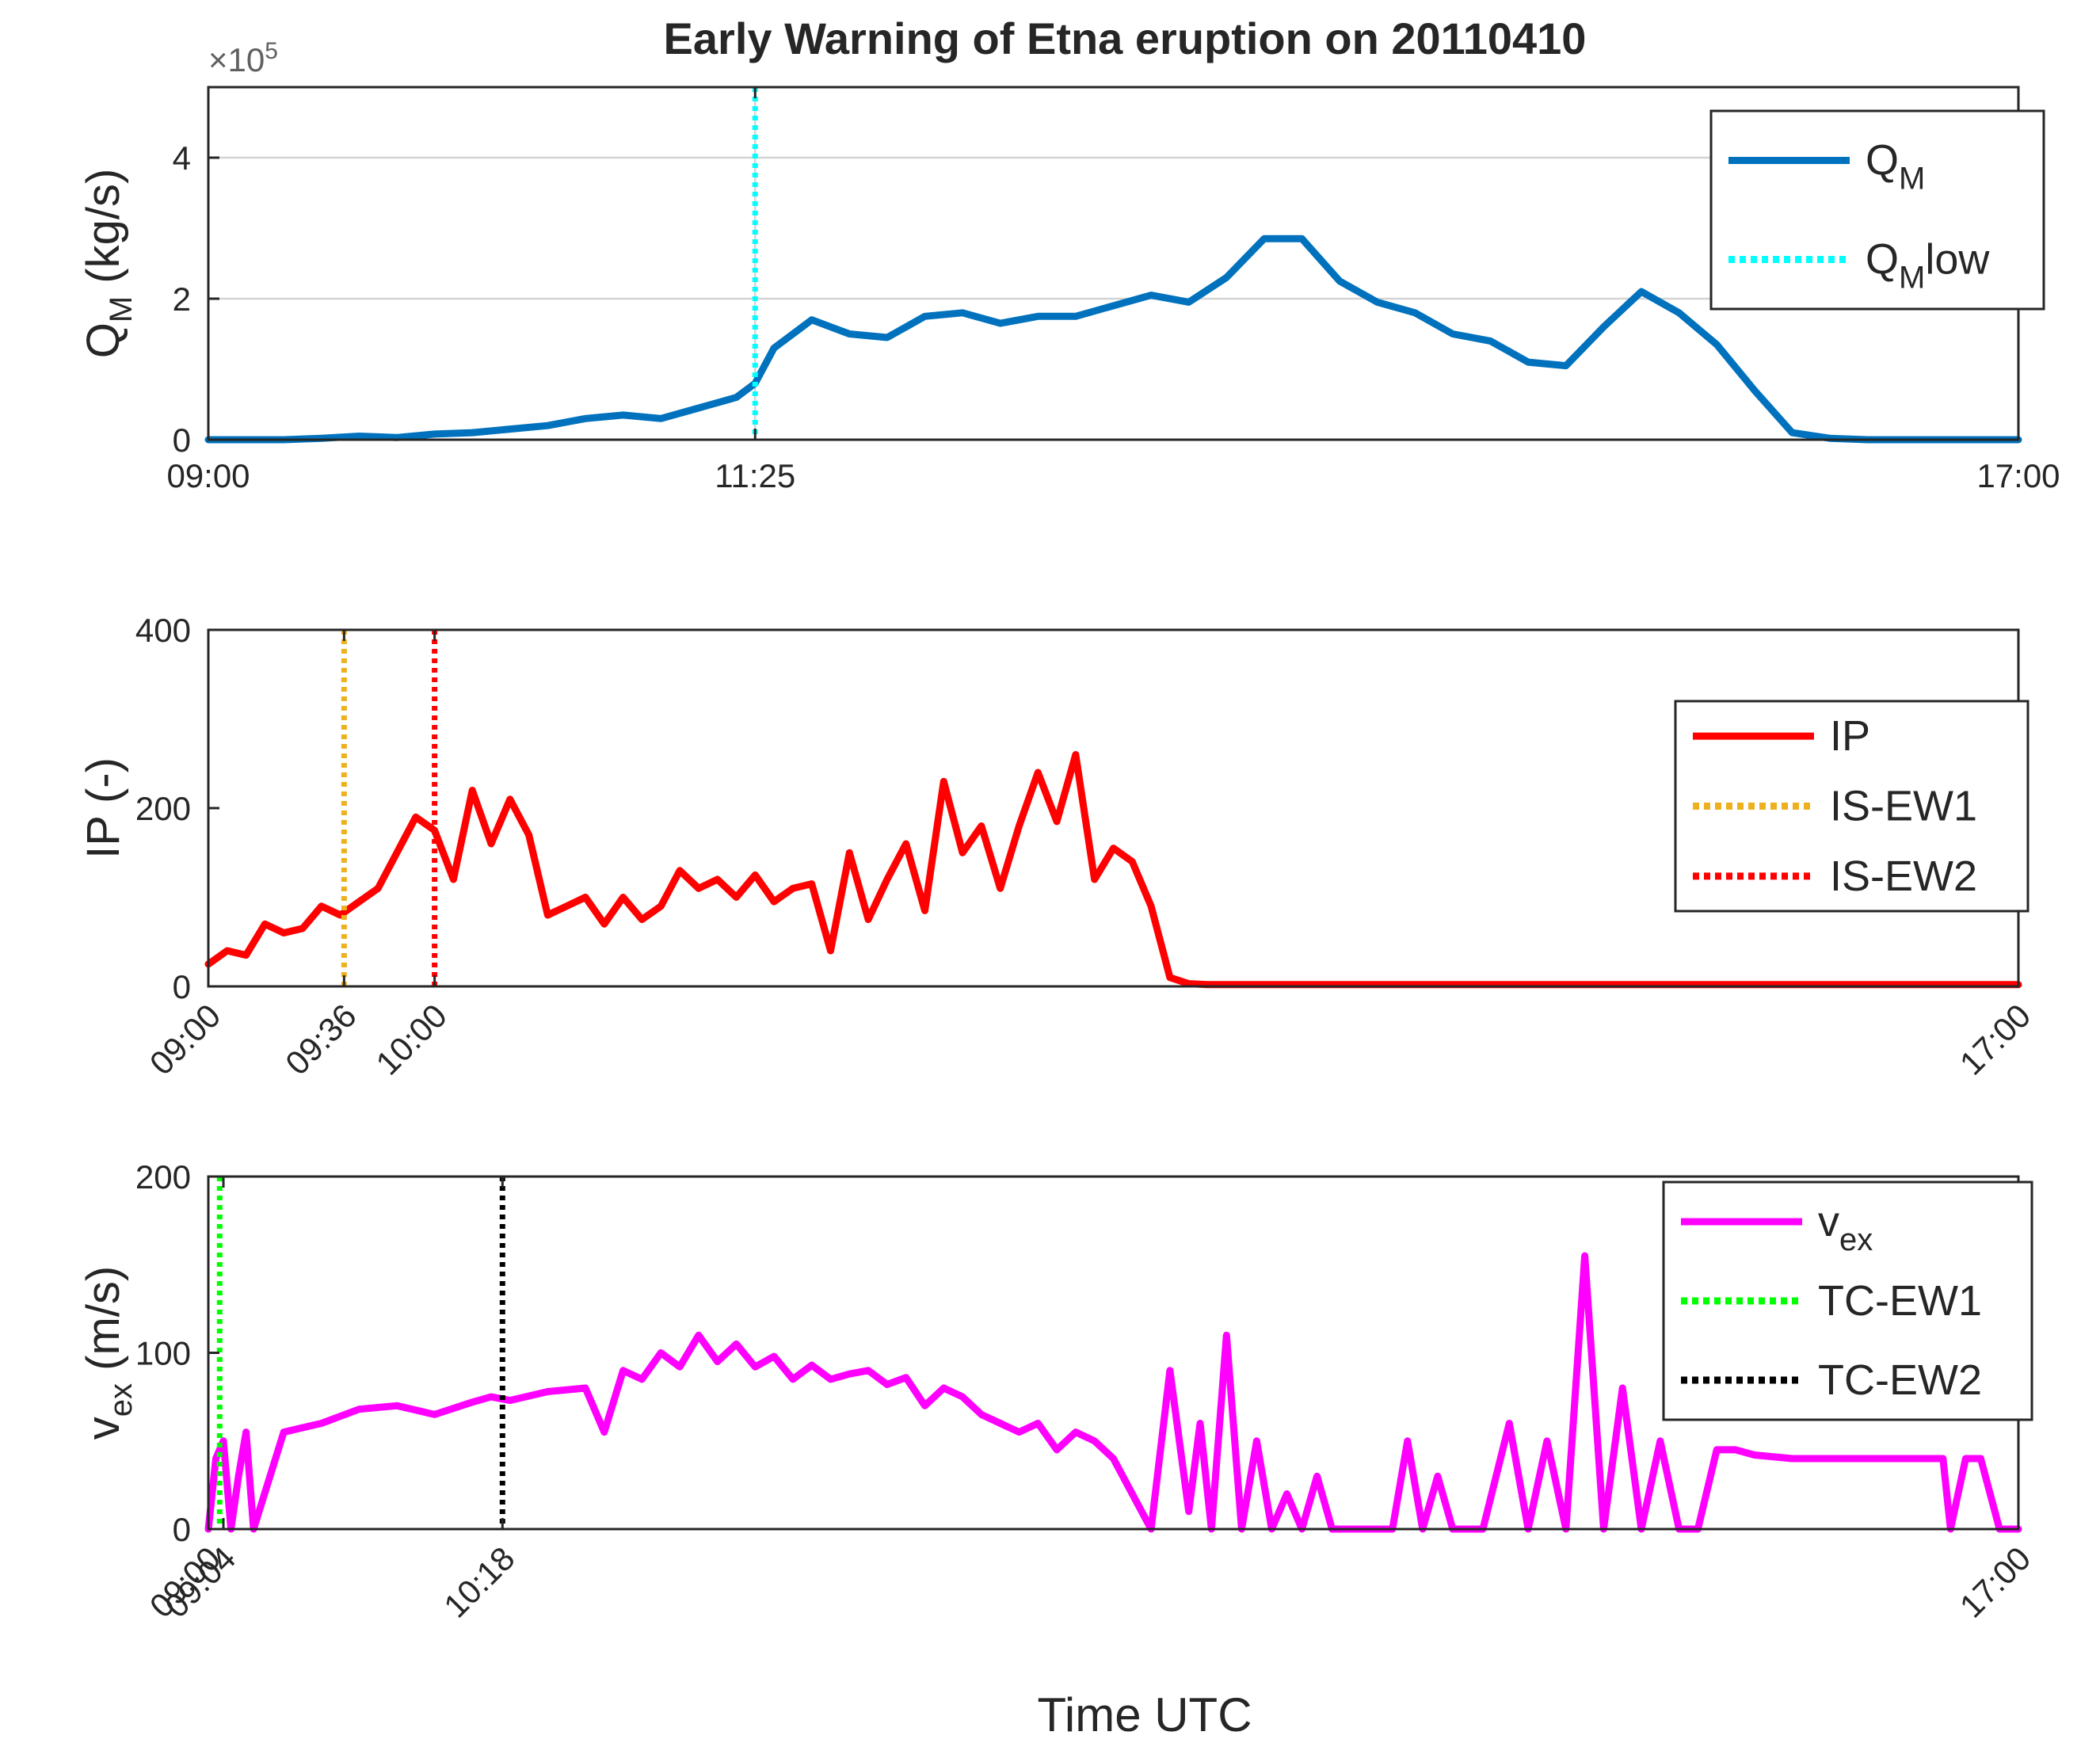 The height and width of the screenshot is (1743, 2100). Describe the element at coordinates (755, 475) in the screenshot. I see `x-tick-label: 11:25` at that location.